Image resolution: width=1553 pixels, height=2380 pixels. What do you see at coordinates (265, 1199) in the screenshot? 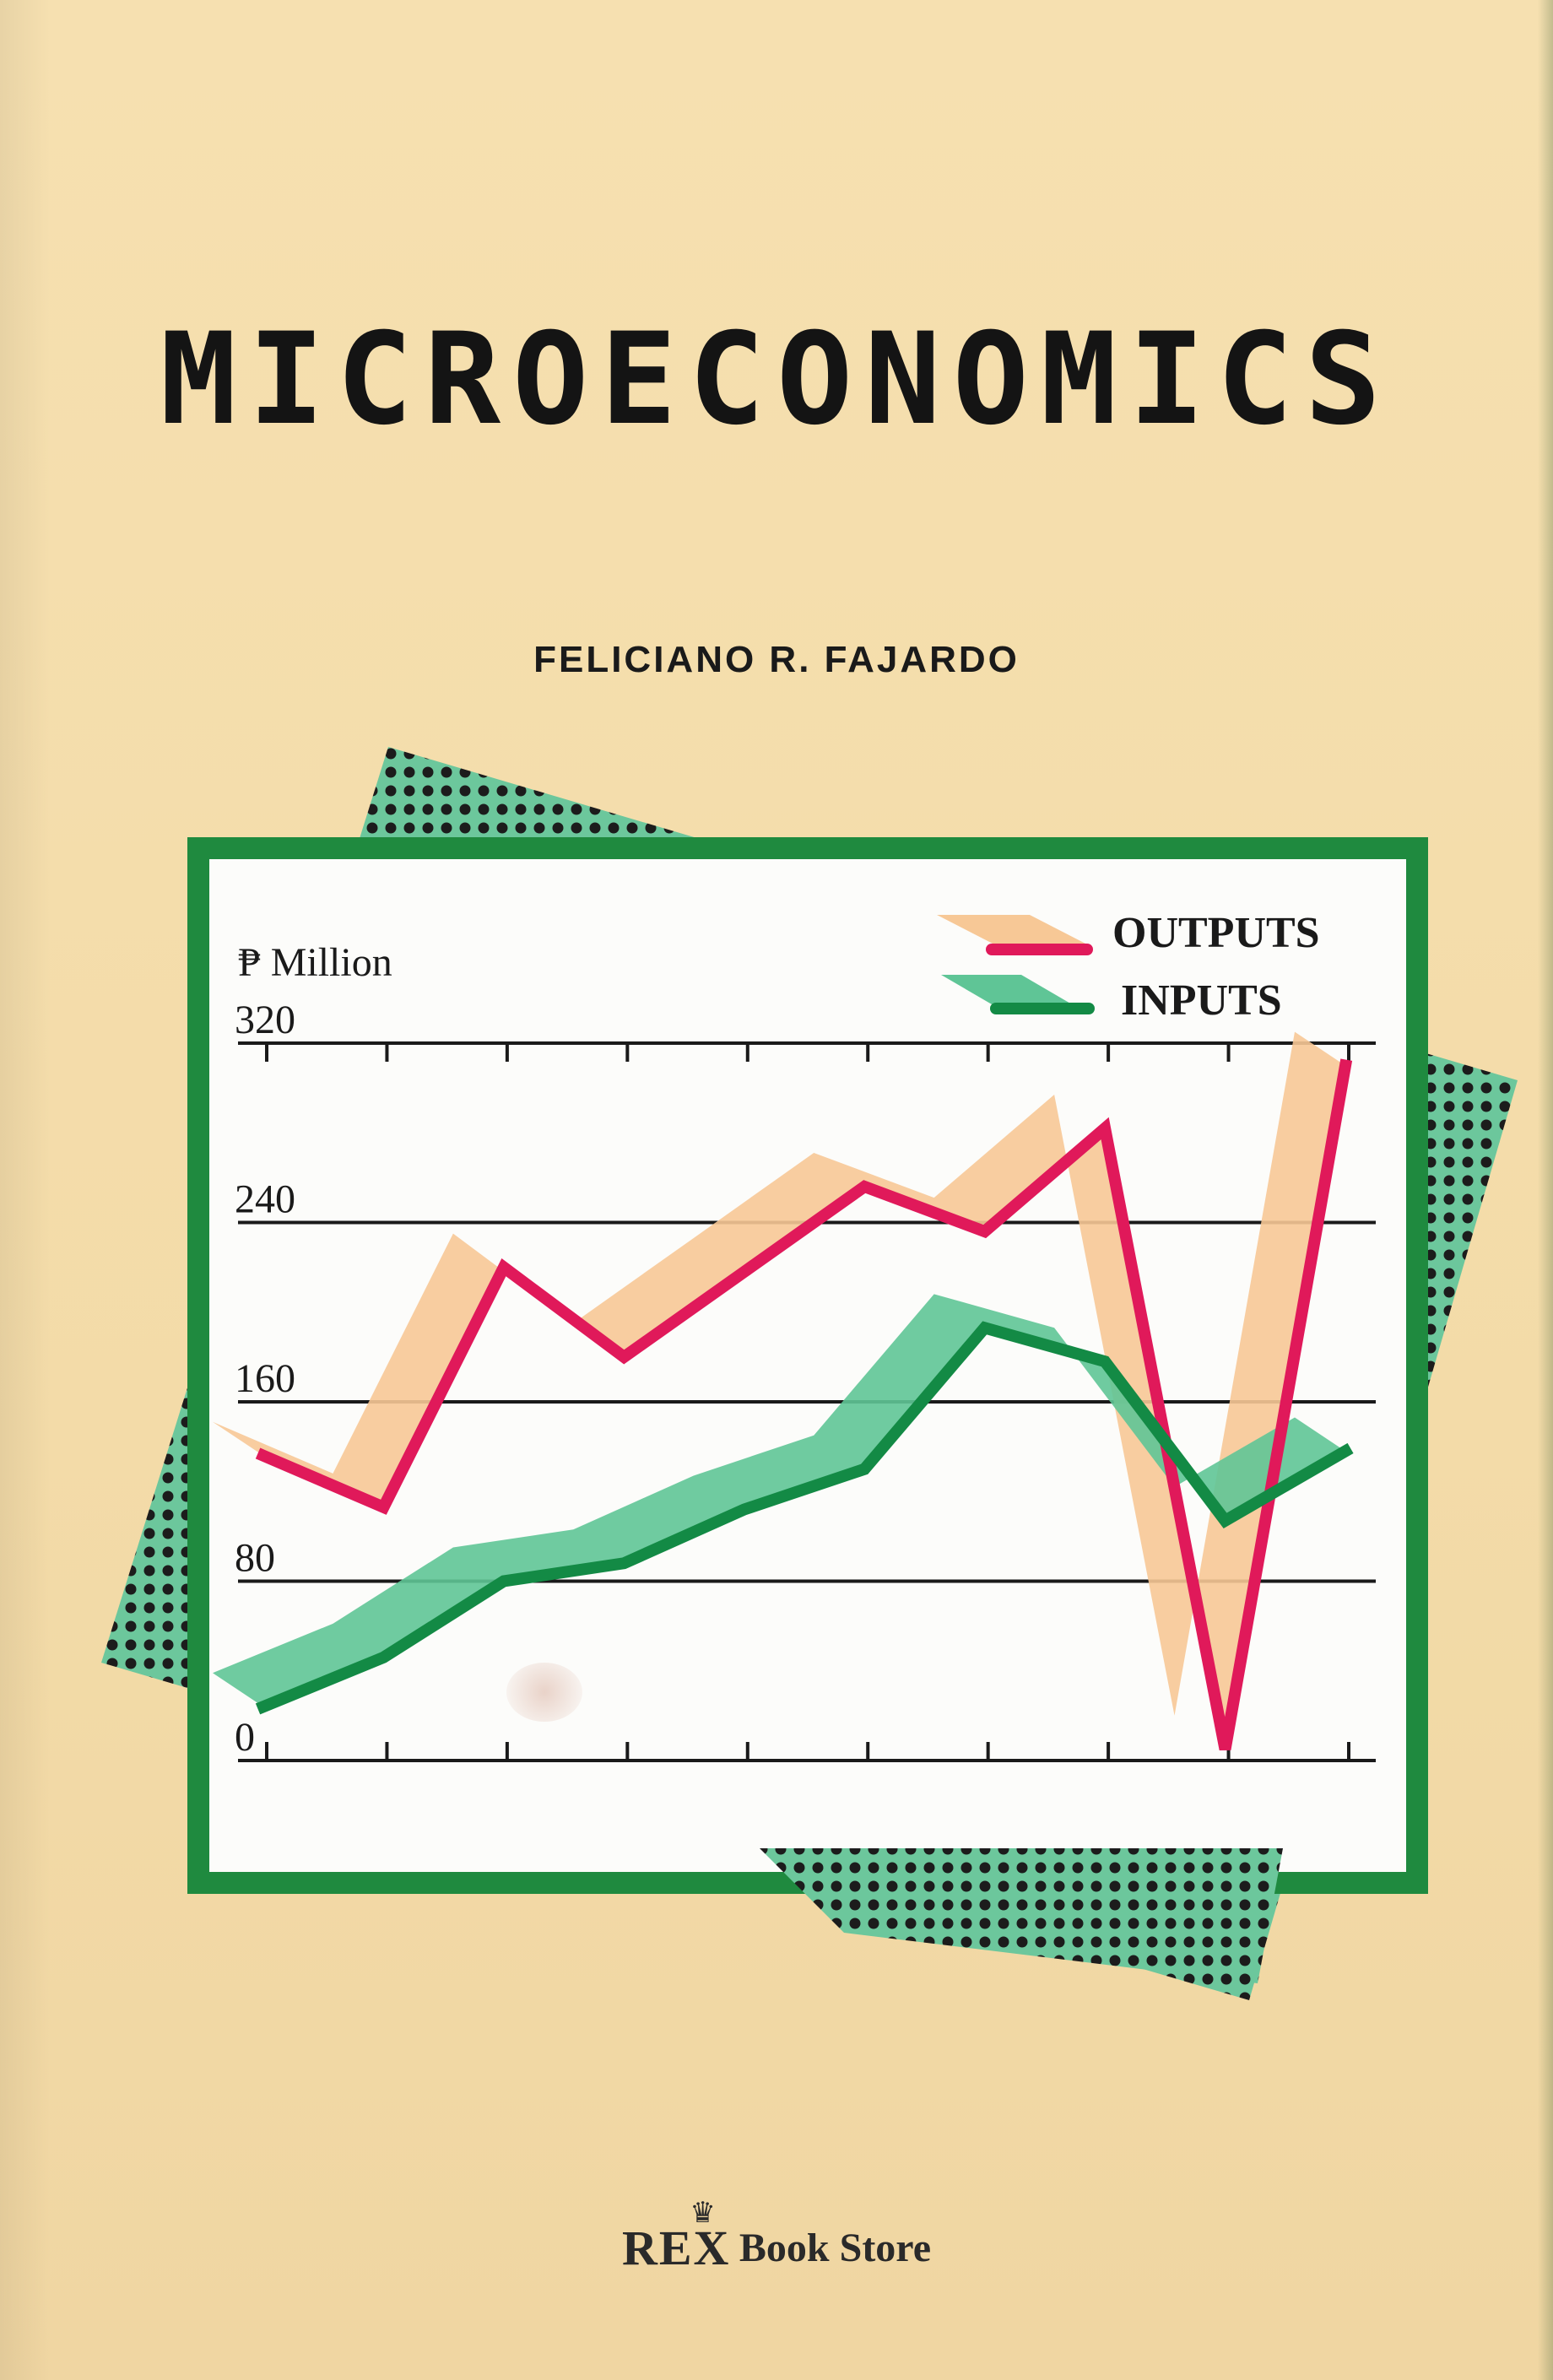
I see `y-tick-label: 240` at bounding box center [265, 1199].